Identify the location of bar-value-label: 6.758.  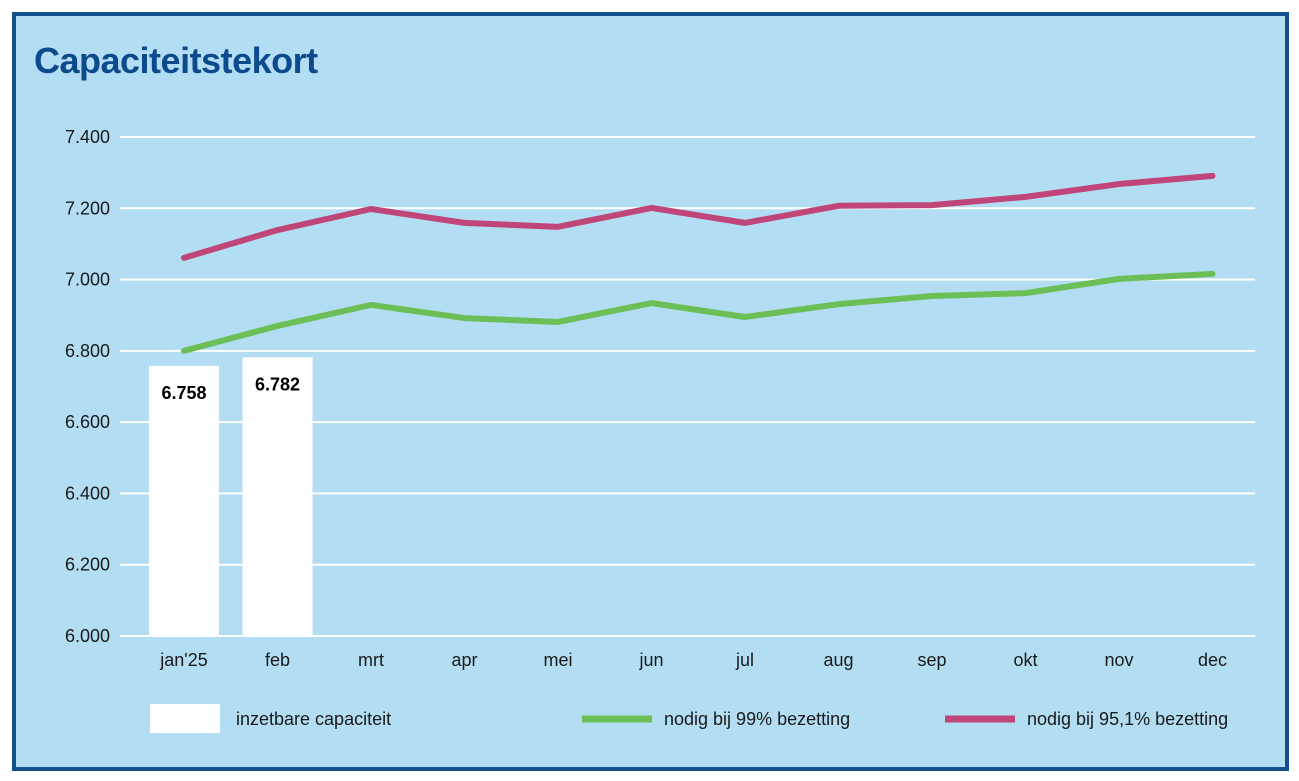
(183, 393).